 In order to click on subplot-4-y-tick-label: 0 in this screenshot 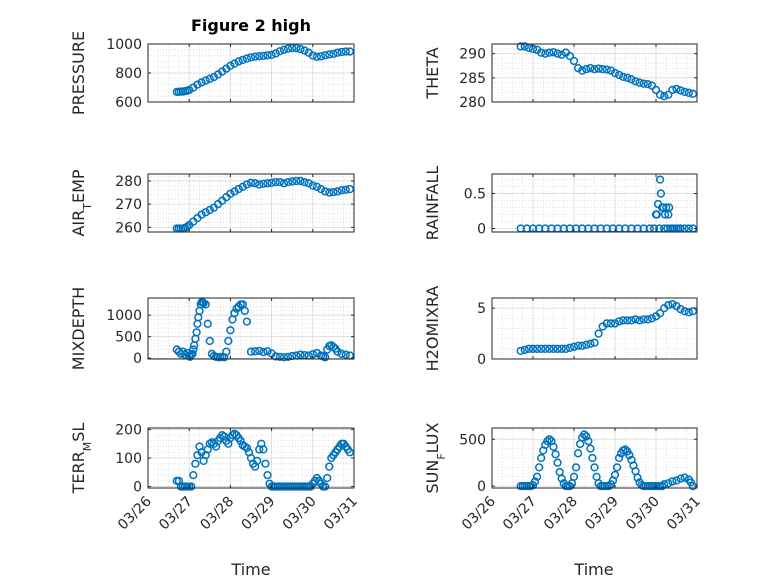, I will do `click(481, 230)`.